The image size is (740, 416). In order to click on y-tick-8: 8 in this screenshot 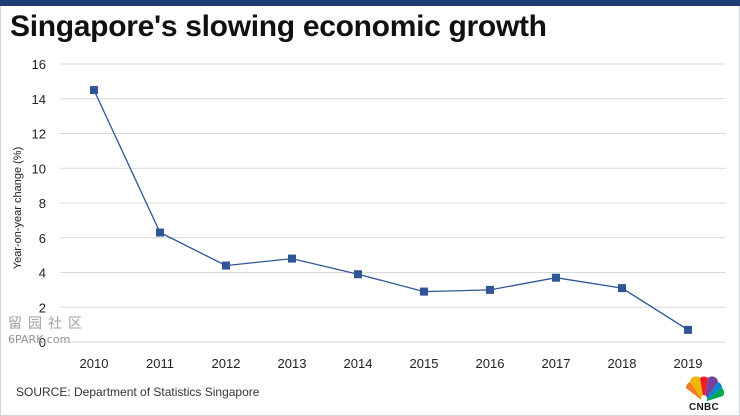, I will do `click(42, 203)`.